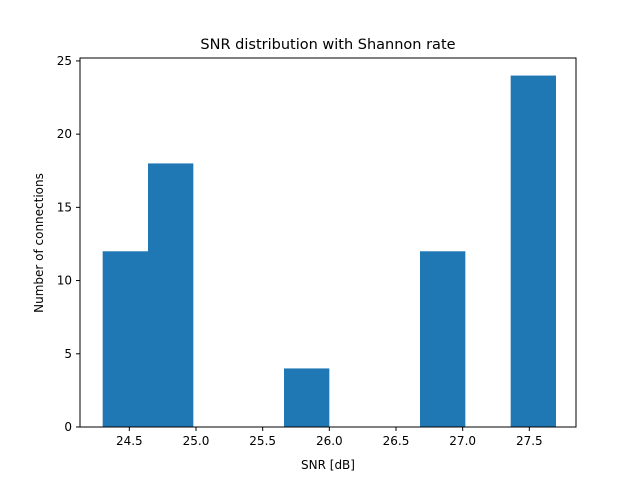 This screenshot has width=640, height=480. Describe the element at coordinates (462, 441) in the screenshot. I see `x-tick-label: 27.0` at that location.